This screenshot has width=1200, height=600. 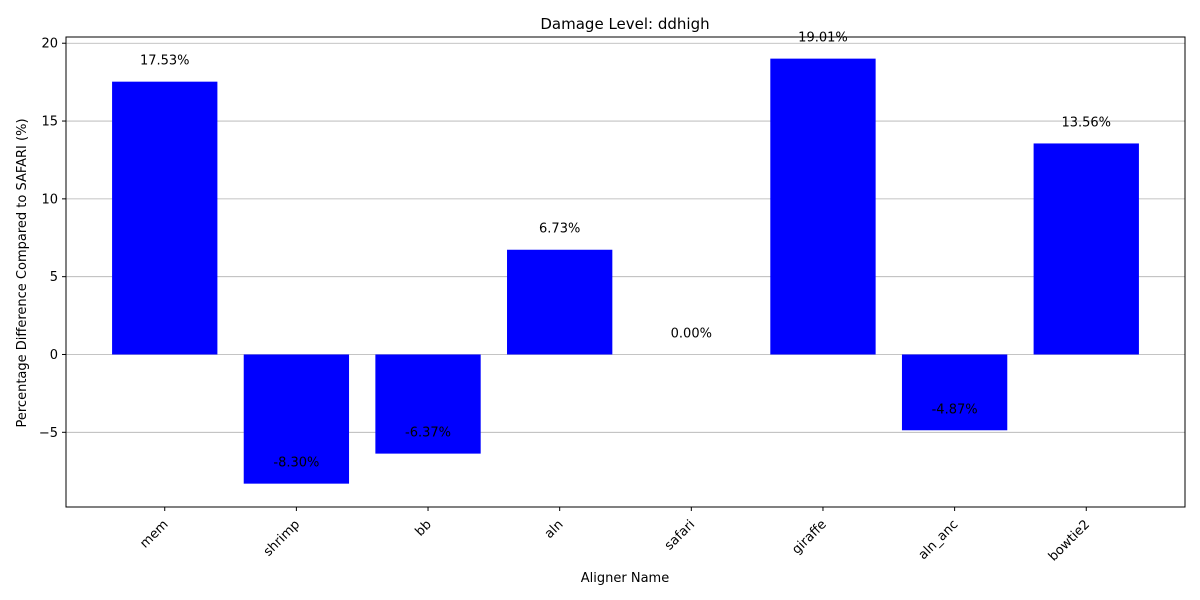 What do you see at coordinates (428, 404) in the screenshot?
I see `bar-bb` at bounding box center [428, 404].